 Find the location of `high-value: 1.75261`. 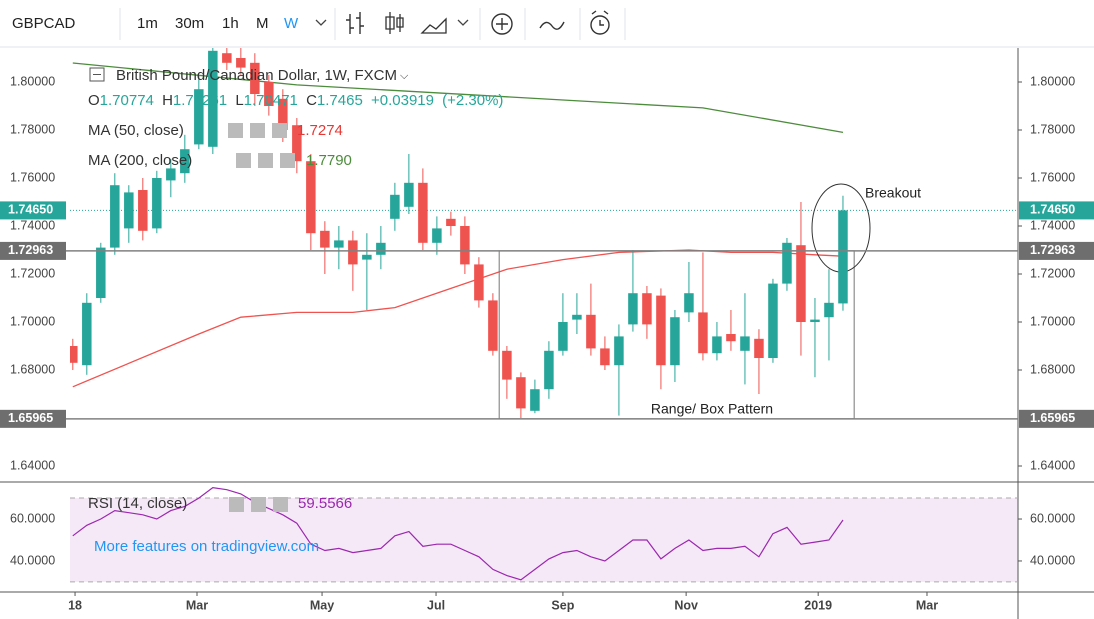

high-value: 1.75261 is located at coordinates (200, 100).